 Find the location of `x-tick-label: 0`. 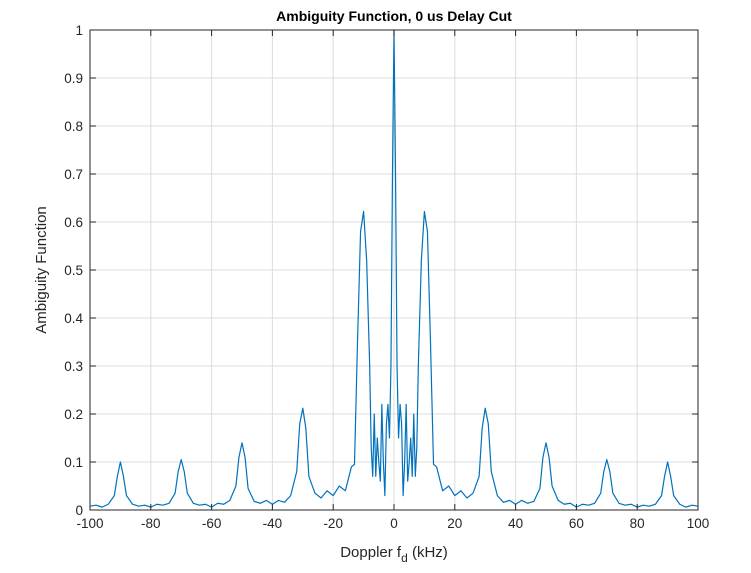

x-tick-label: 0 is located at coordinates (394, 523).